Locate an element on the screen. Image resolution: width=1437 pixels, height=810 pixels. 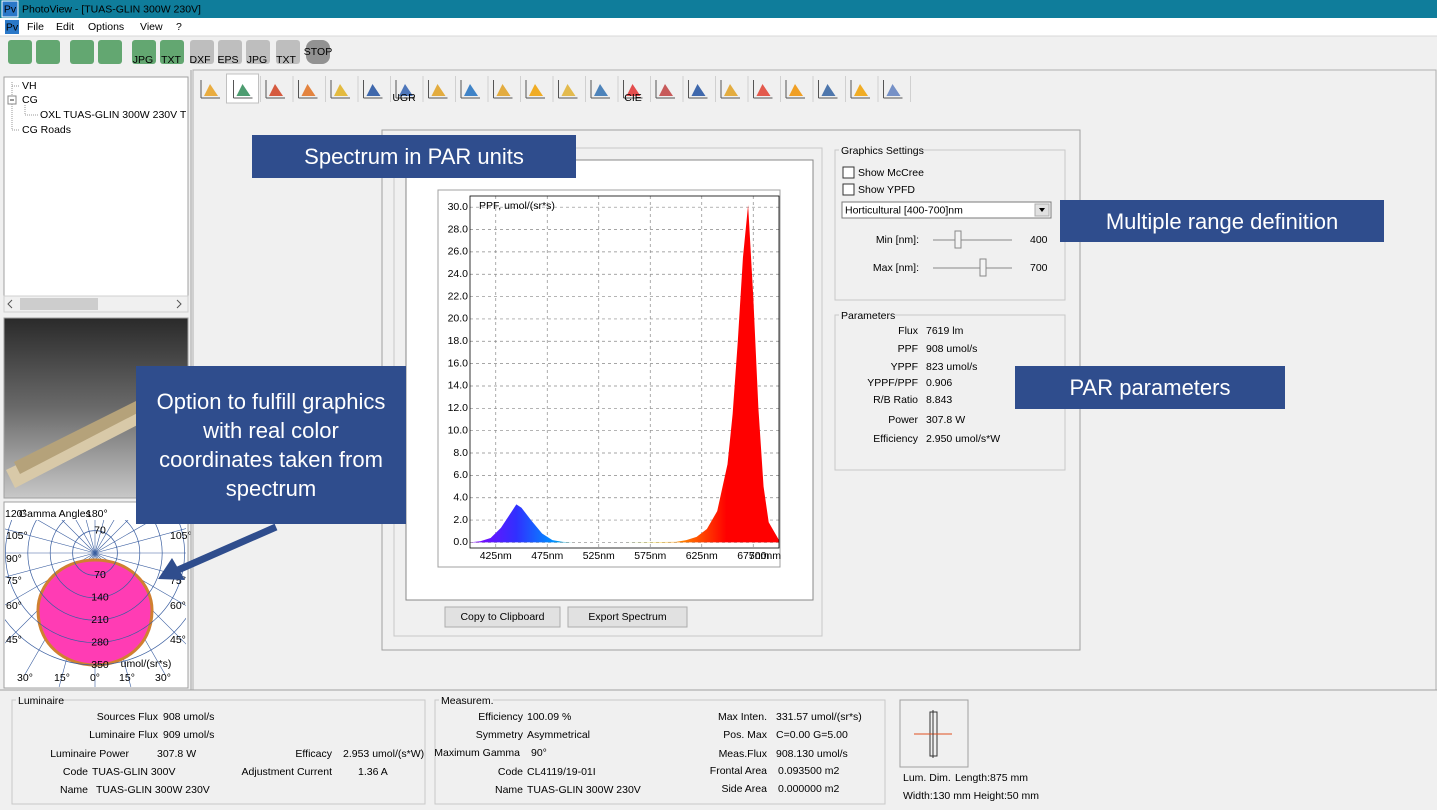
menu-bar is located at coordinates (718, 27).